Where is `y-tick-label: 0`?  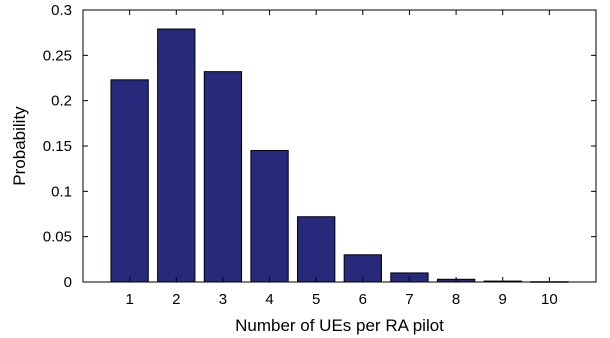
y-tick-label: 0 is located at coordinates (68, 282).